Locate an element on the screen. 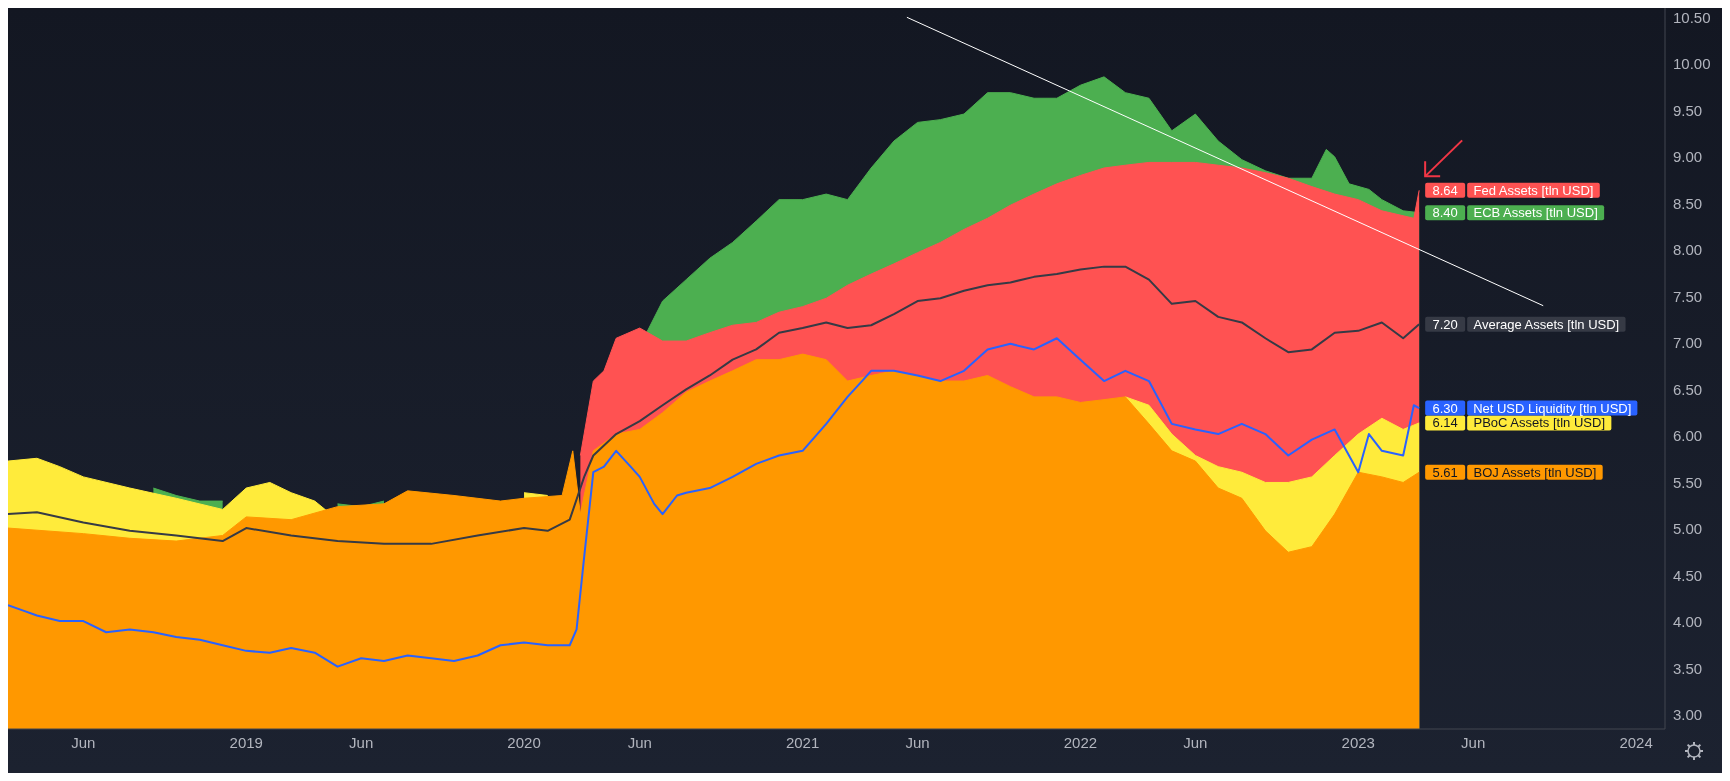  data-label: 8.40 is located at coordinates (1445, 213).